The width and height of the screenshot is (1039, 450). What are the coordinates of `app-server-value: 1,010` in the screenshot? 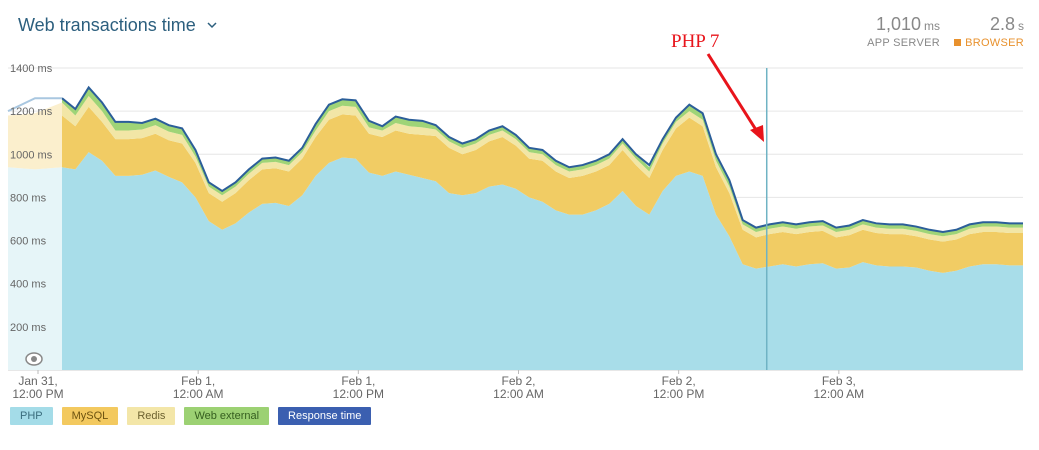 It's located at (898, 24).